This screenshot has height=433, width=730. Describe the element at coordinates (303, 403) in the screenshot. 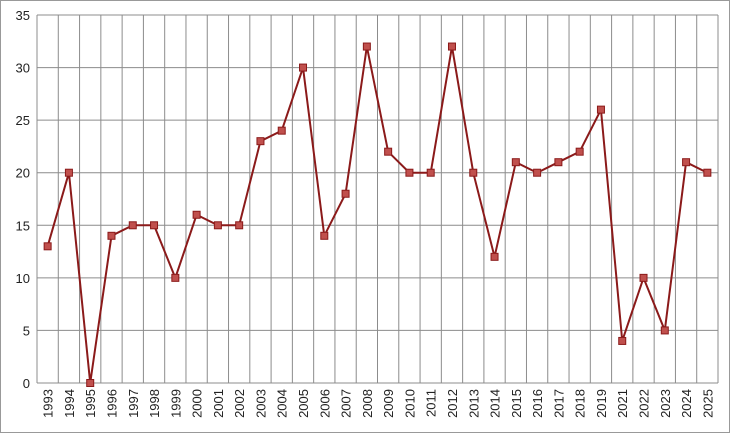

I see `x-tick-label: 2005` at that location.